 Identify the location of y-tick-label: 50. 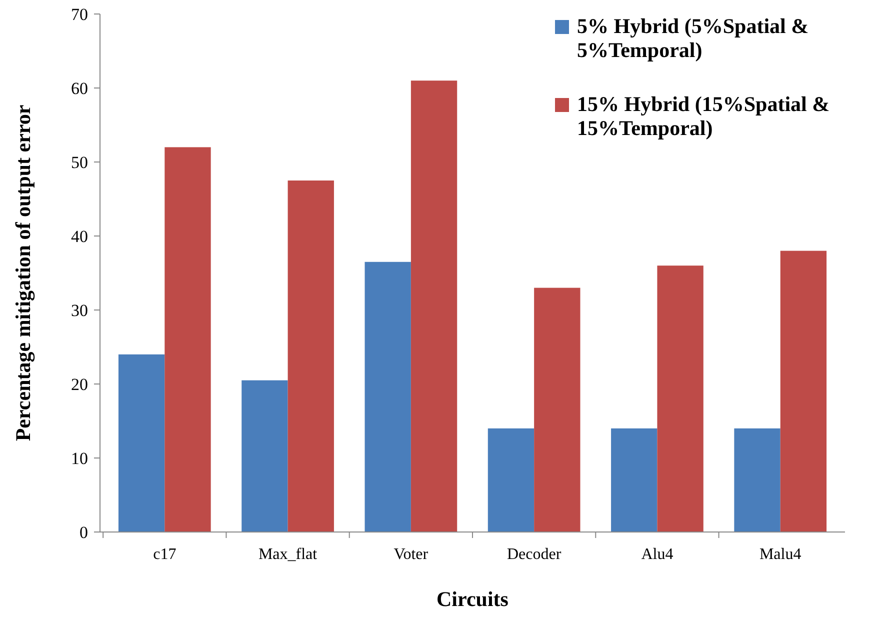
(79, 162).